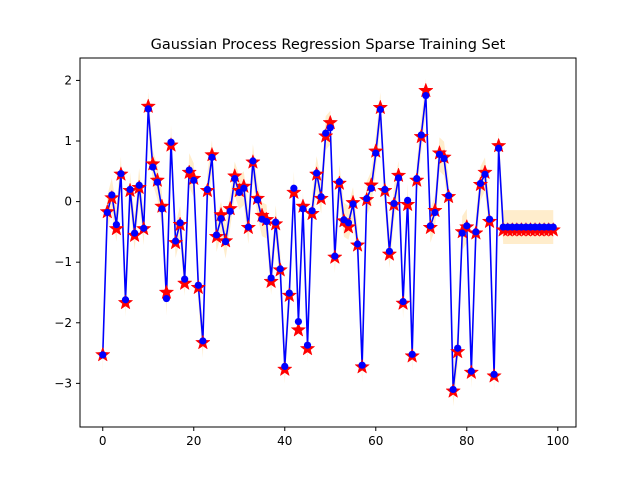  I want to click on x-axis: 0 20 40 60 80 100, so click(334, 437).